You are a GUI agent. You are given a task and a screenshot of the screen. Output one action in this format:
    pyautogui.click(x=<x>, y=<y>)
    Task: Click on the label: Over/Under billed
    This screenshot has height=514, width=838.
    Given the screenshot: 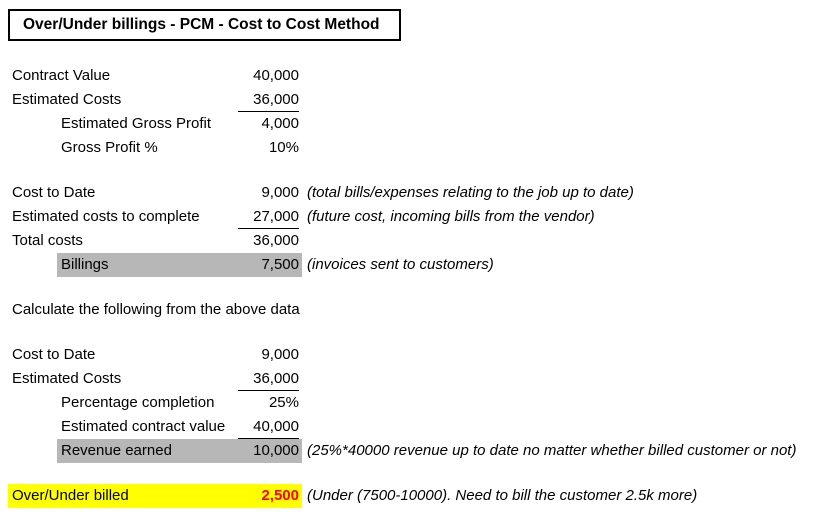 What is the action you would take?
    pyautogui.click(x=70, y=495)
    